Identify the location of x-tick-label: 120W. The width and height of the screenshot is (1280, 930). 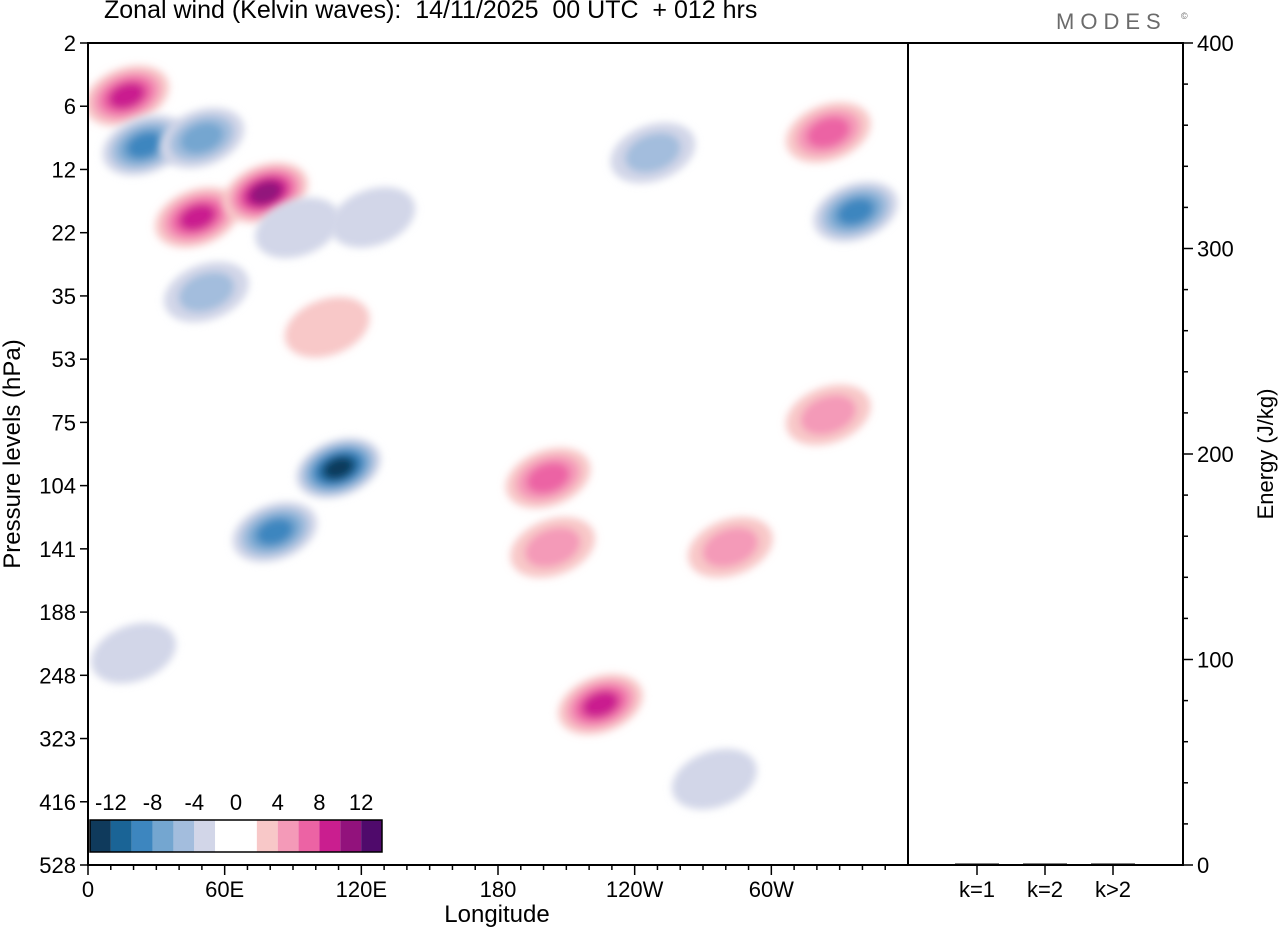
(635, 889).